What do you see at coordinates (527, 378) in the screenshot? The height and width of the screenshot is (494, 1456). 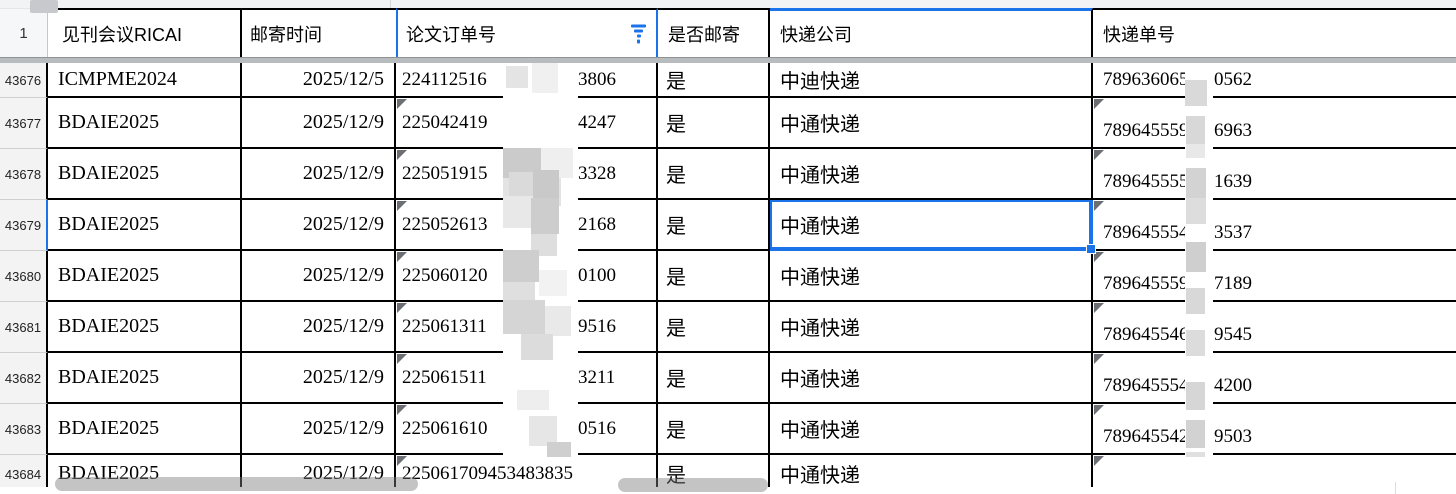 I see `cell-order-number: 225061511 3211` at bounding box center [527, 378].